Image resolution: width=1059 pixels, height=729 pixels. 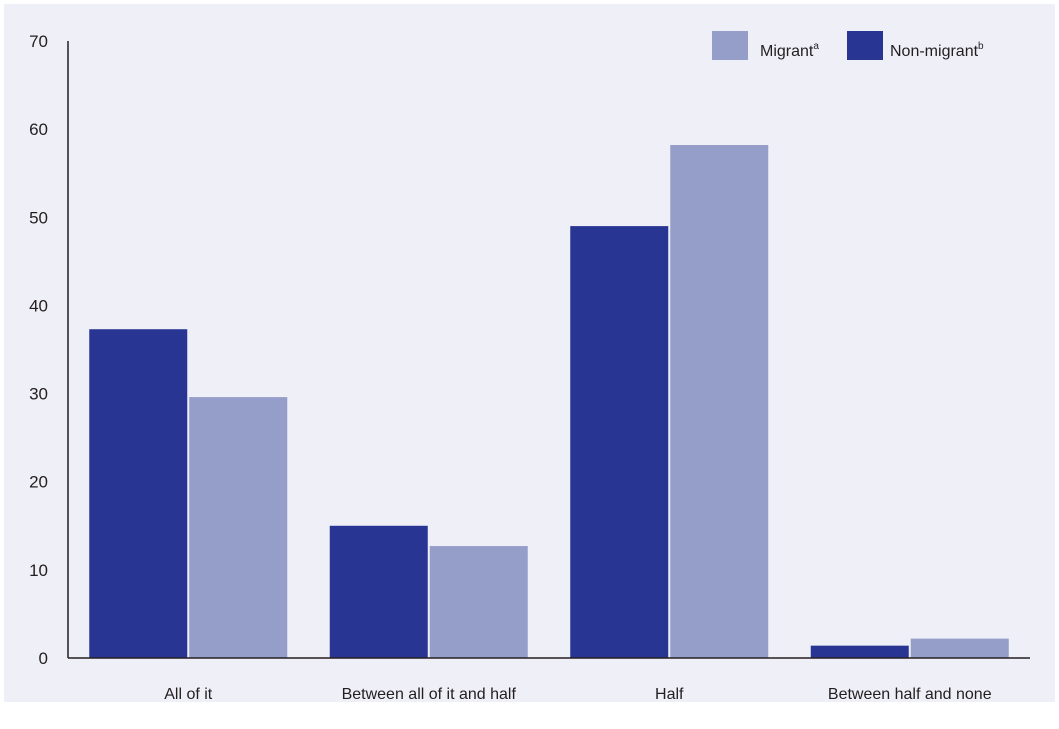 I want to click on bar-non-migrant-between-all-of-it-and-half, so click(x=378, y=591).